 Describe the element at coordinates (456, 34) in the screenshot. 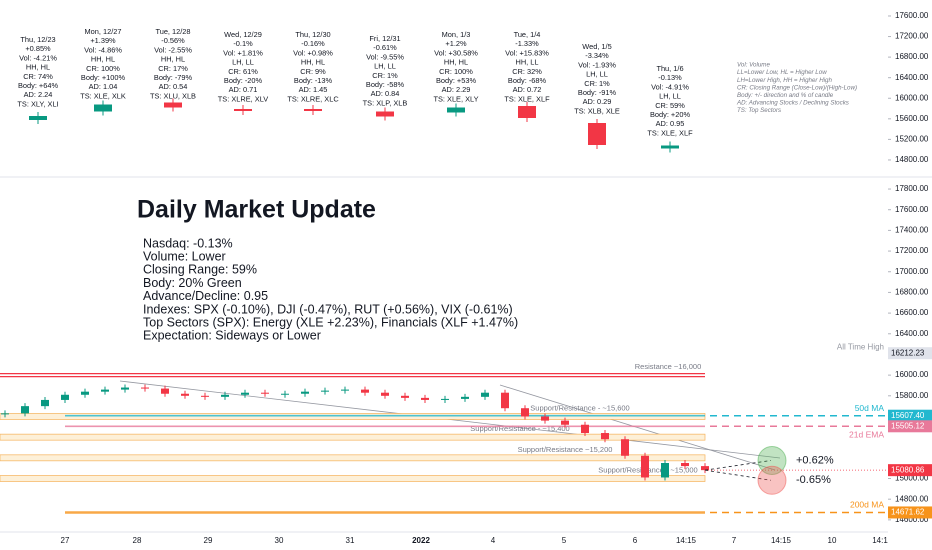

I see `daily-note: Mon, 1/3` at that location.